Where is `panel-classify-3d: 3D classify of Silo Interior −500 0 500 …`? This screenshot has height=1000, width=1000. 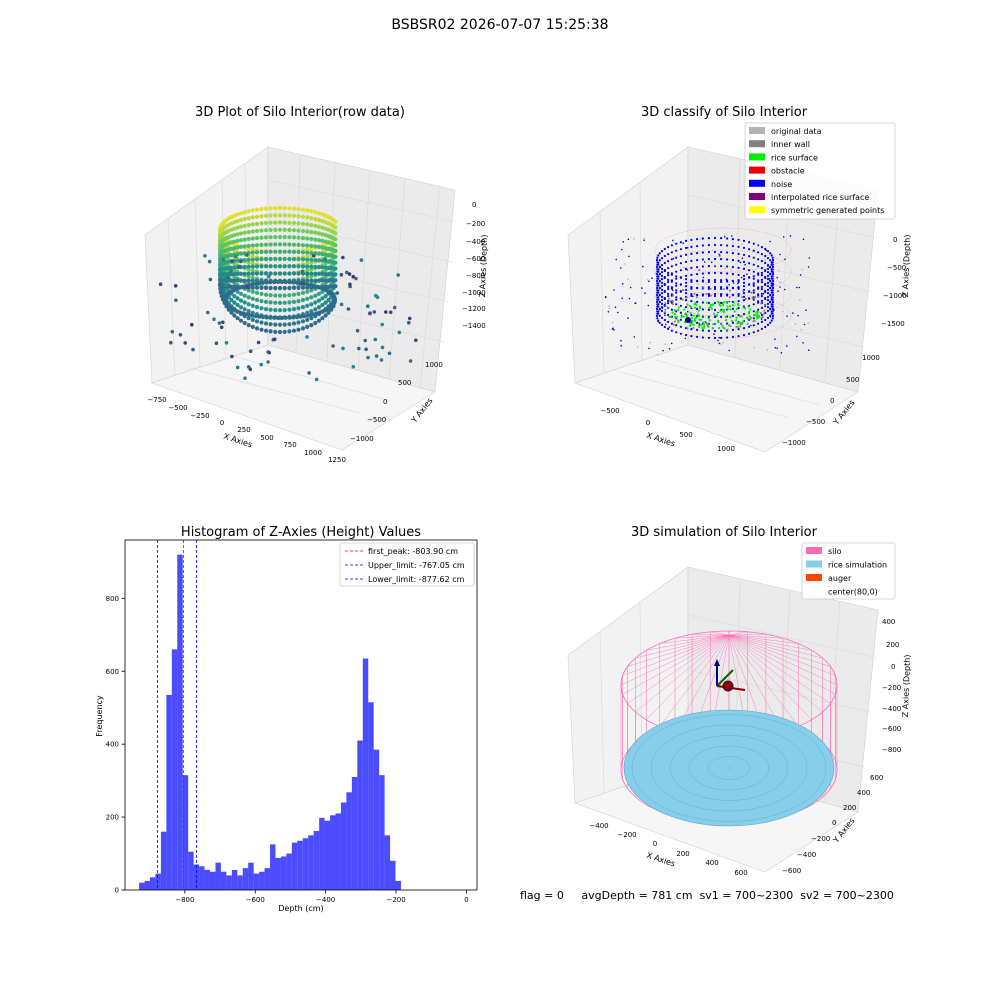 panel-classify-3d: 3D classify of Silo Interior −500 0 500 … is located at coordinates (739, 279).